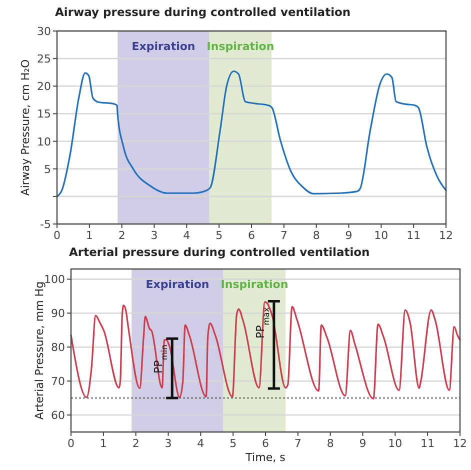  Describe the element at coordinates (58, 347) in the screenshot. I see `y-tick-label: 80` at that location.